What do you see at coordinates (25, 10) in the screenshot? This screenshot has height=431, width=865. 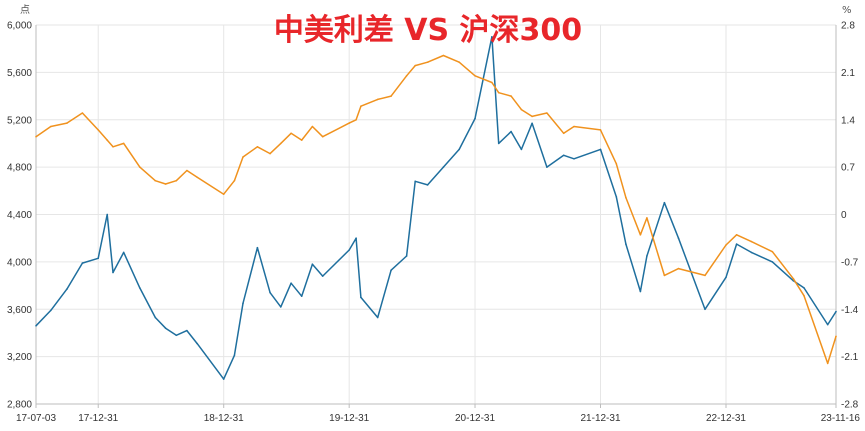 I see `left-axis-unit: 点` at bounding box center [25, 10].